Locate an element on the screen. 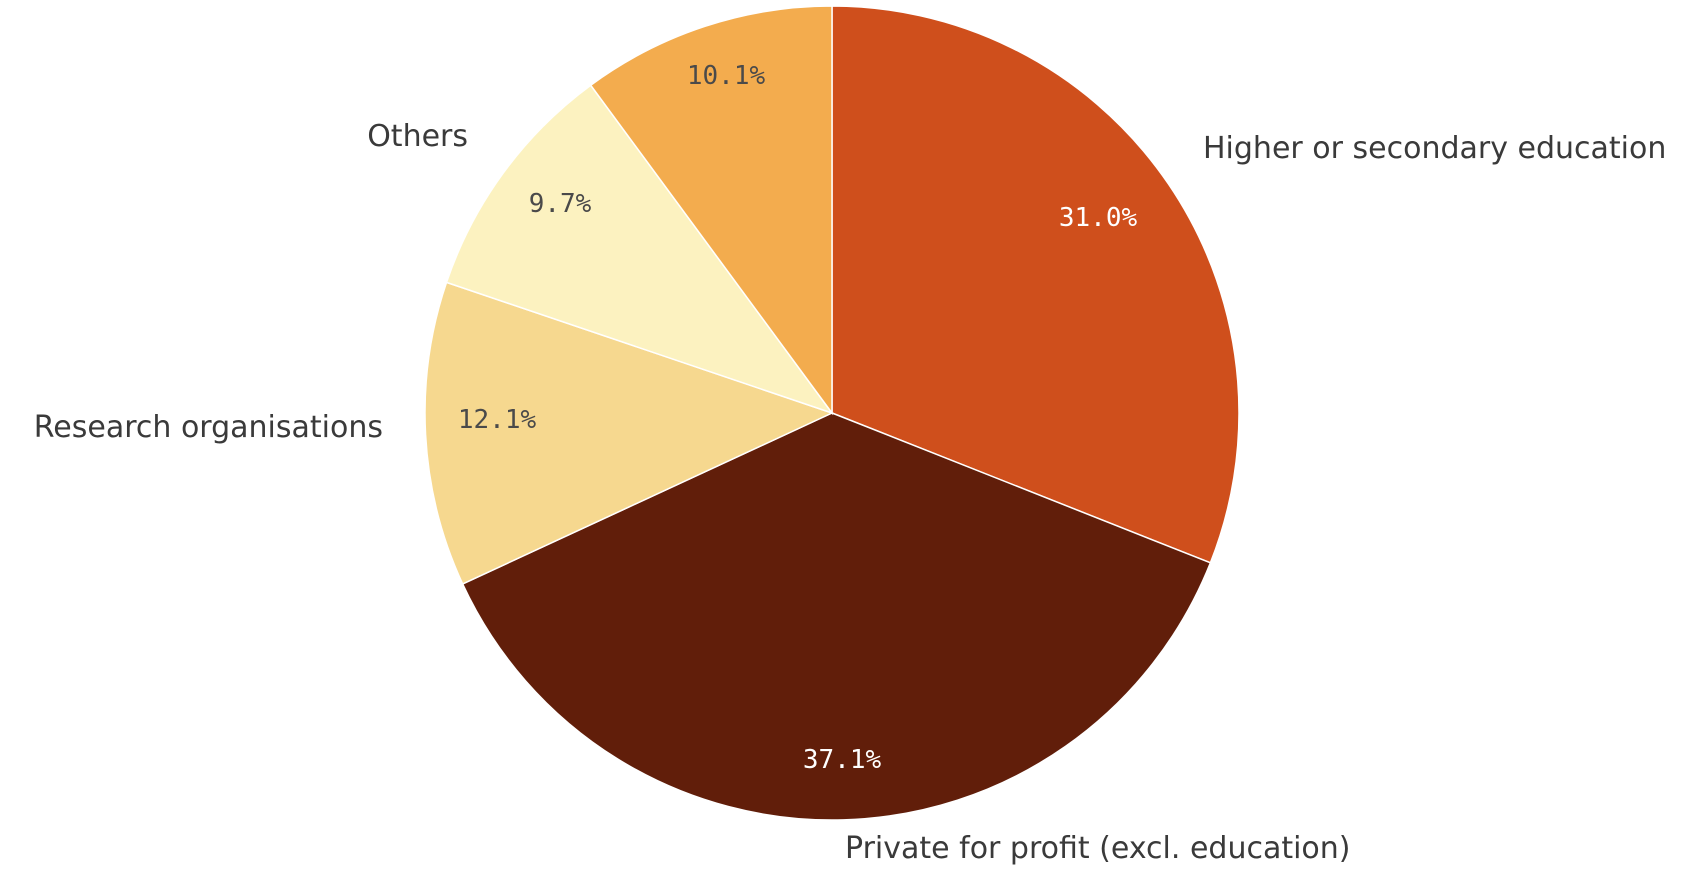 The image size is (1689, 877). pie-slice-others is located at coordinates (640, 249).